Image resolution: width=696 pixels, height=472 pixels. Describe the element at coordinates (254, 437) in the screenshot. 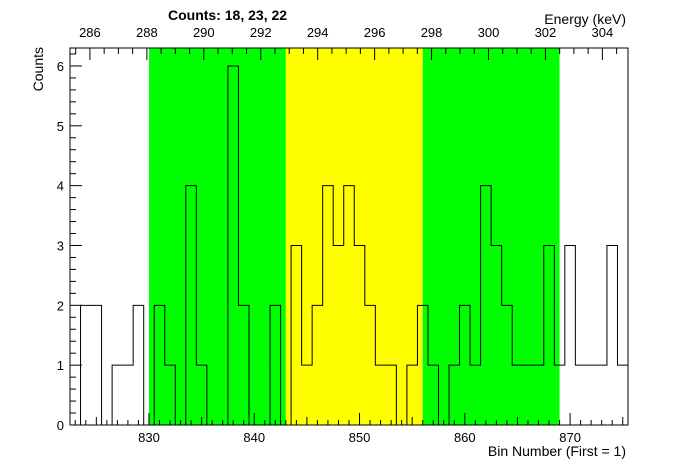

I see `x-tick-label: 840` at that location.